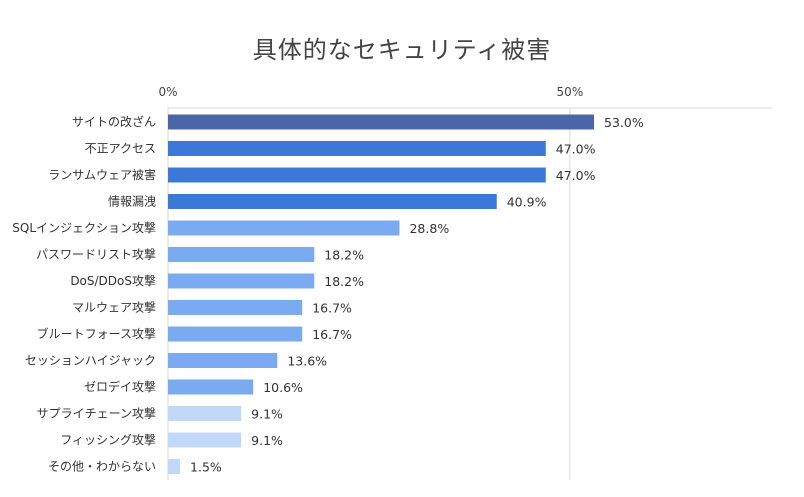 The width and height of the screenshot is (804, 497). What do you see at coordinates (114, 307) in the screenshot?
I see `category-label: マルウェア攻撃` at bounding box center [114, 307].